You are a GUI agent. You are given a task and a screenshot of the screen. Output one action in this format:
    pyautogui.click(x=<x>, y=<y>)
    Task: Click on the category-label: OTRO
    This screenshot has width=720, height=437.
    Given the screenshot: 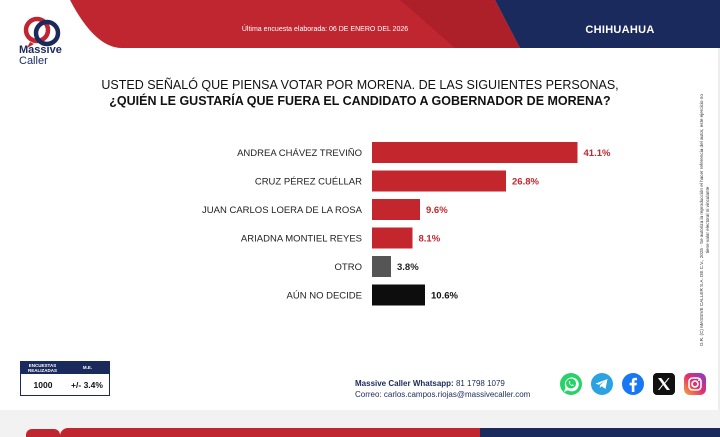 What is the action you would take?
    pyautogui.click(x=348, y=267)
    